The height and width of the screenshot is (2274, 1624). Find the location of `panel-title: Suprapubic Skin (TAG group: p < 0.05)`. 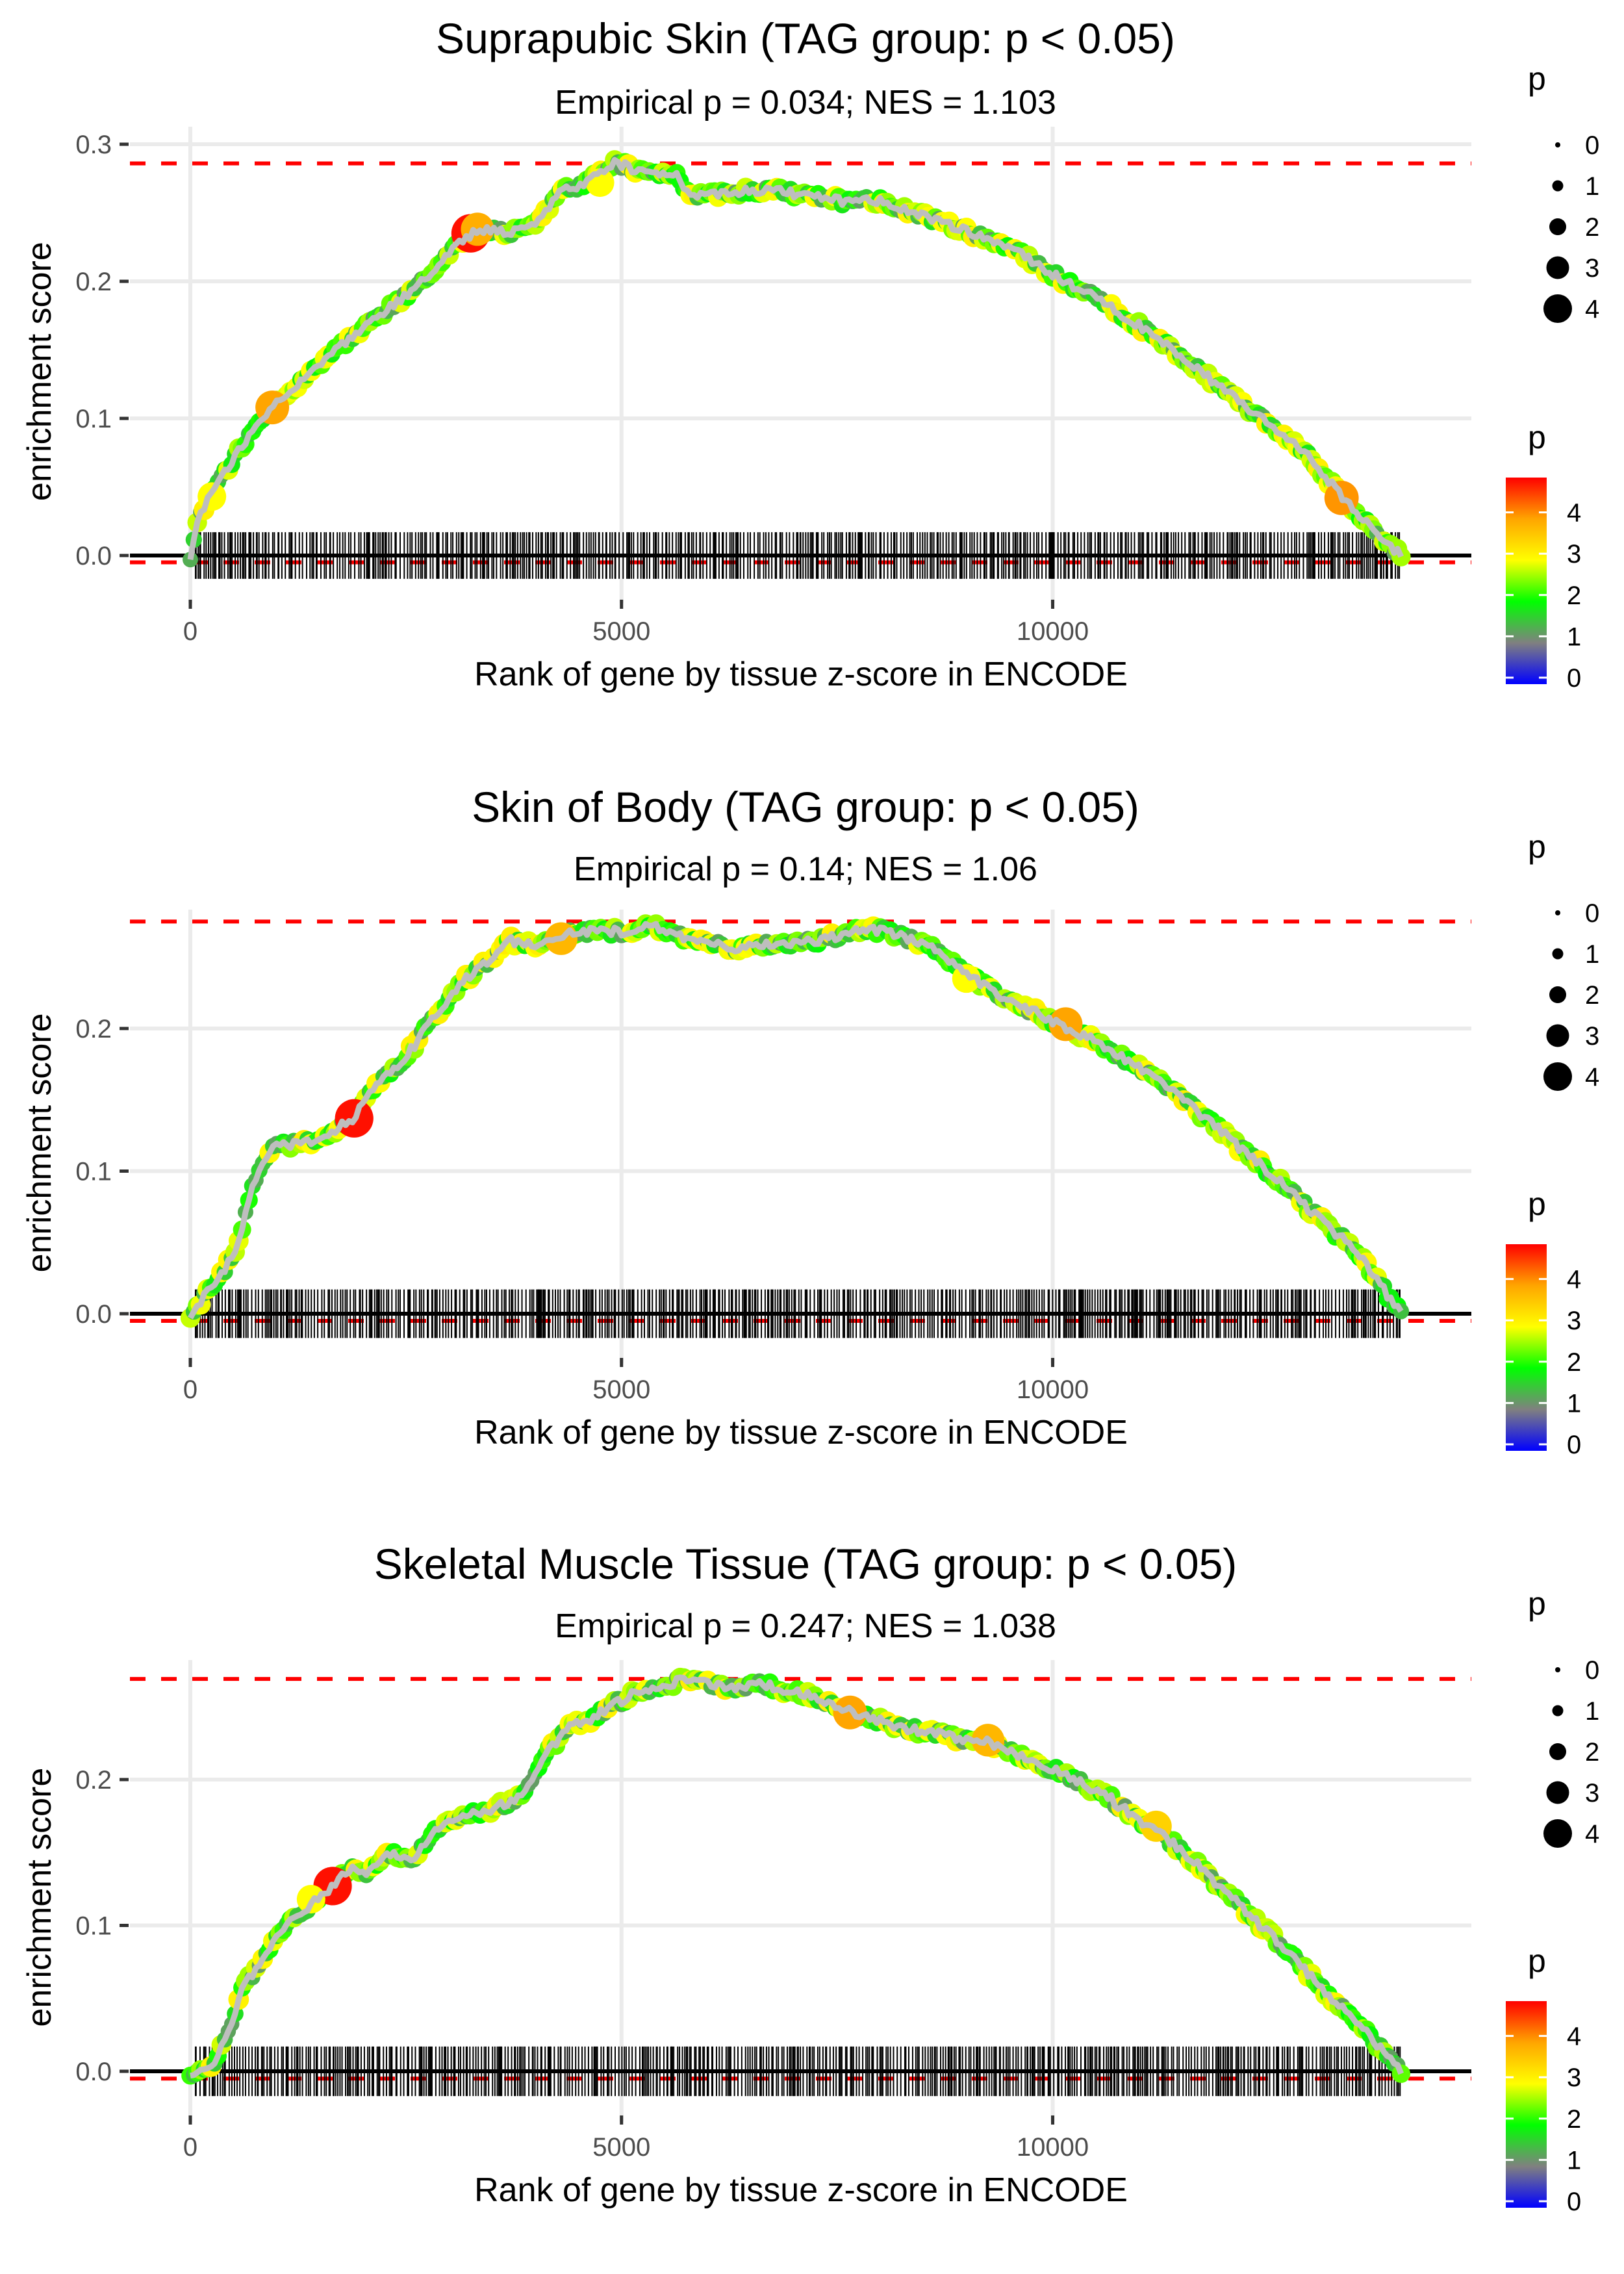

panel-title: Suprapubic Skin (TAG group: p < 0.05) is located at coordinates (805, 38).